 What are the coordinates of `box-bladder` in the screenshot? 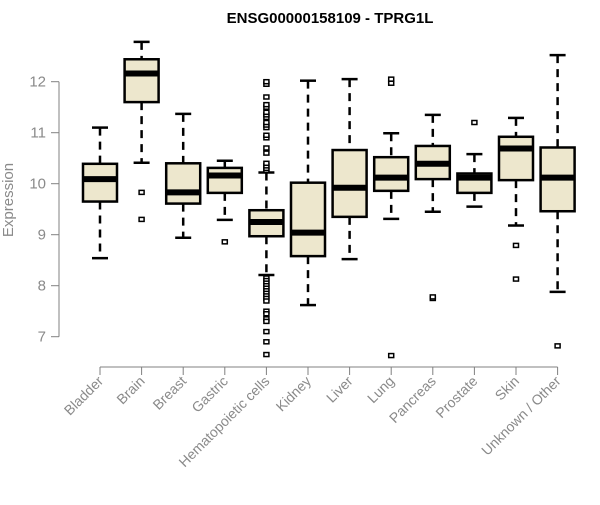 It's located at (100, 193).